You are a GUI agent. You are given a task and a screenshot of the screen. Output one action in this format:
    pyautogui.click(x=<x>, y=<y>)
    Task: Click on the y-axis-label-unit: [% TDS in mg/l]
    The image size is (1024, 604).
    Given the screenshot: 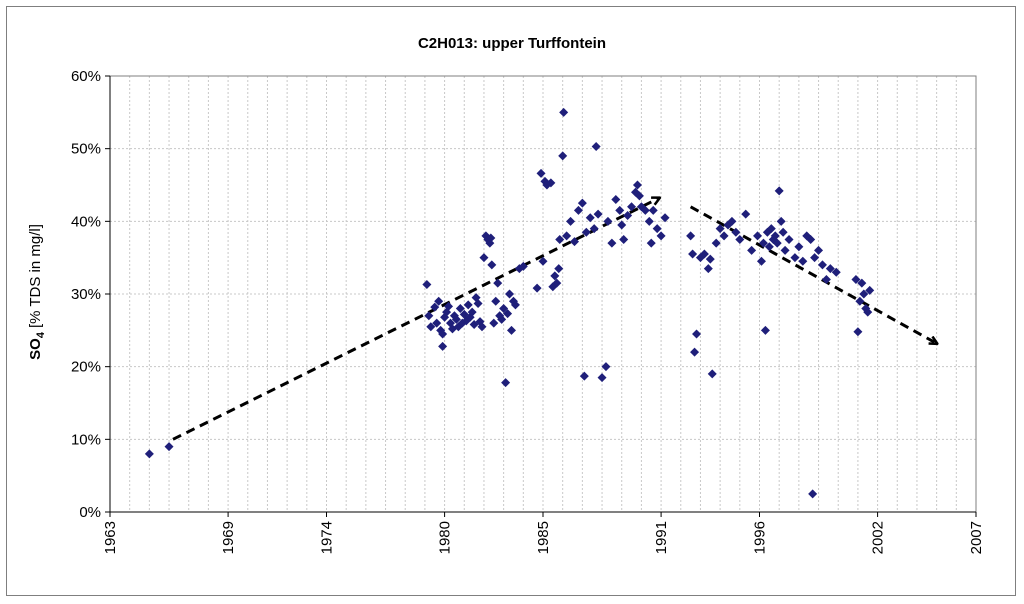 What is the action you would take?
    pyautogui.click(x=35, y=276)
    